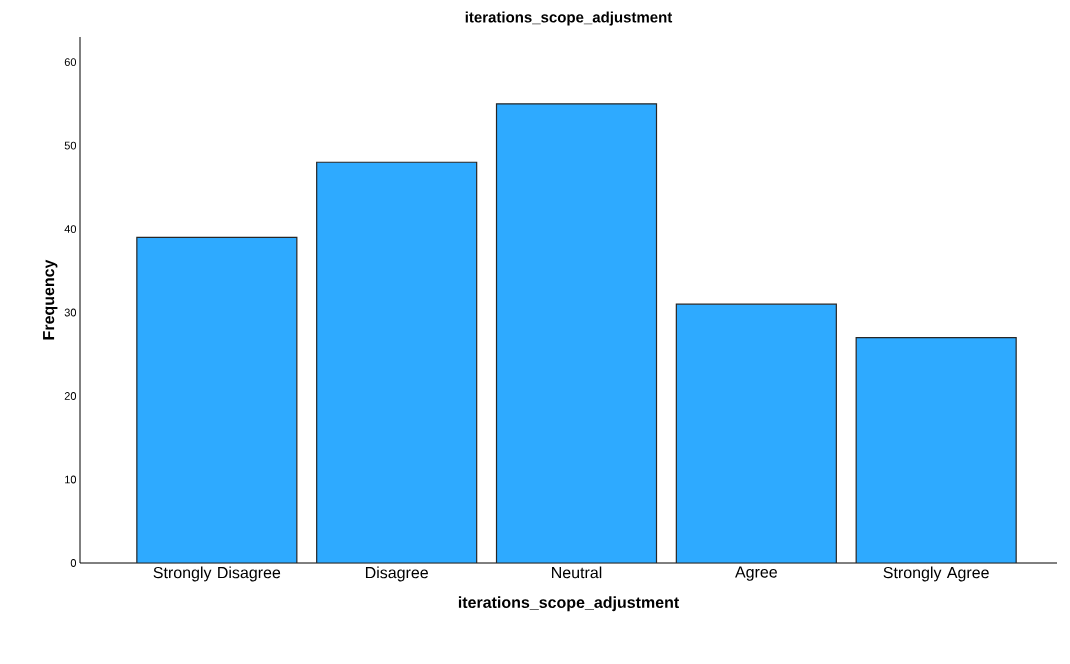 This screenshot has height=664, width=1070. What do you see at coordinates (936, 574) in the screenshot?
I see `x-tick-label: Strongly Agree` at bounding box center [936, 574].